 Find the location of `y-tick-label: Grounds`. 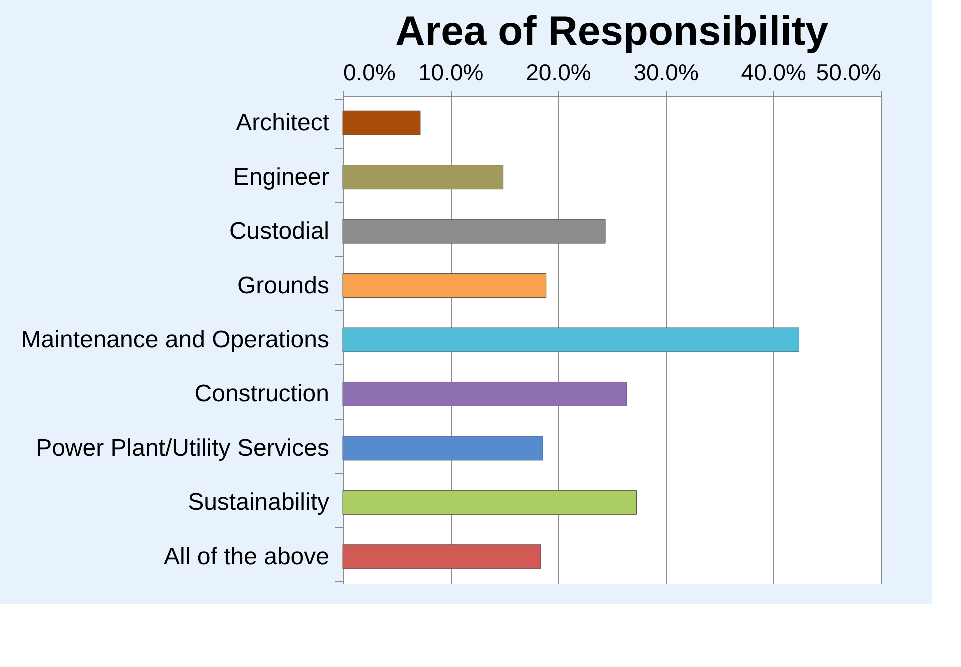

y-tick-label: Grounds is located at coordinates (283, 286).